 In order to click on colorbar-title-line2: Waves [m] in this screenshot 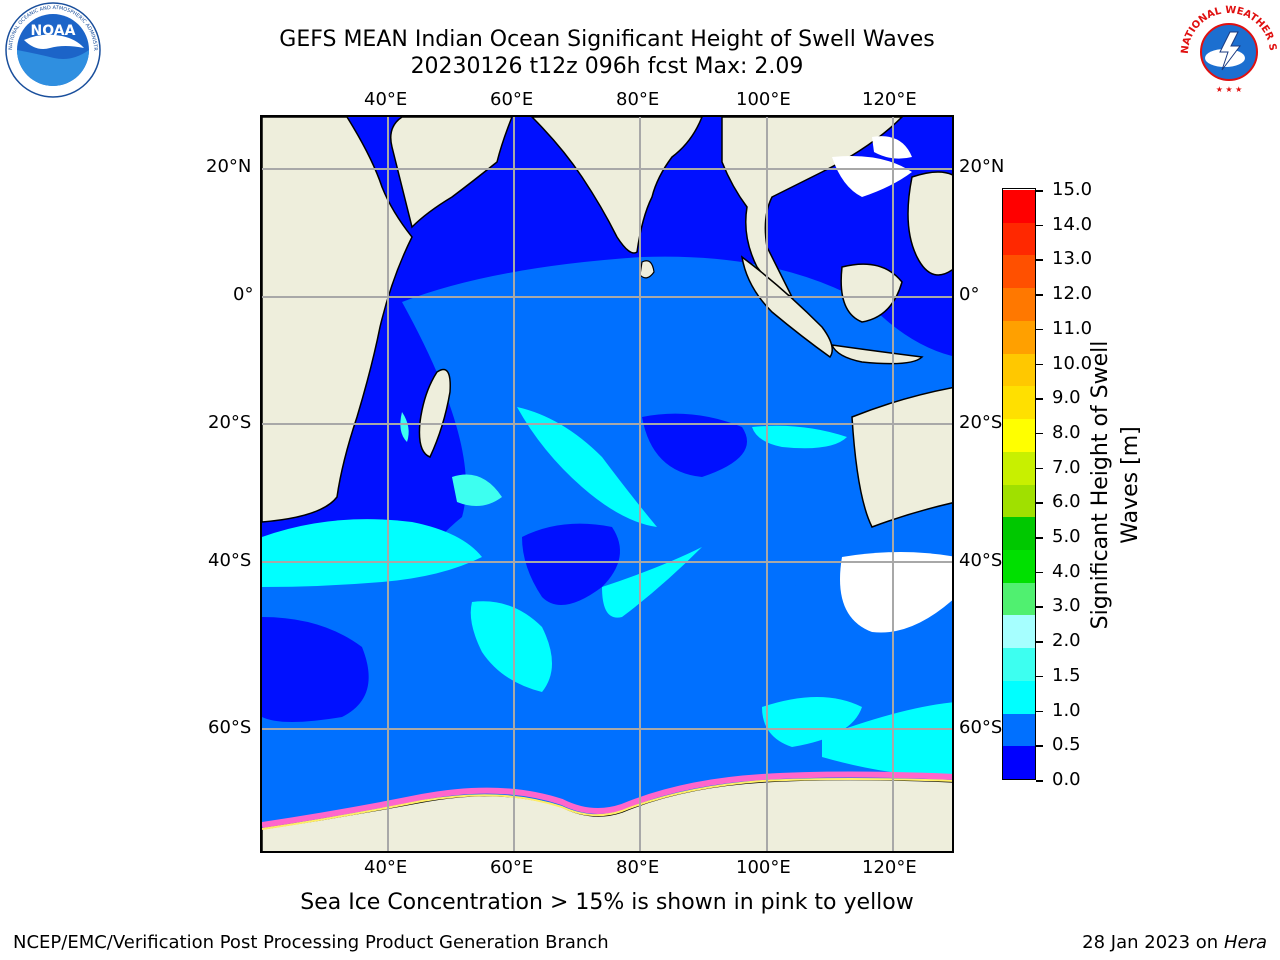, I will do `click(1130, 485)`.